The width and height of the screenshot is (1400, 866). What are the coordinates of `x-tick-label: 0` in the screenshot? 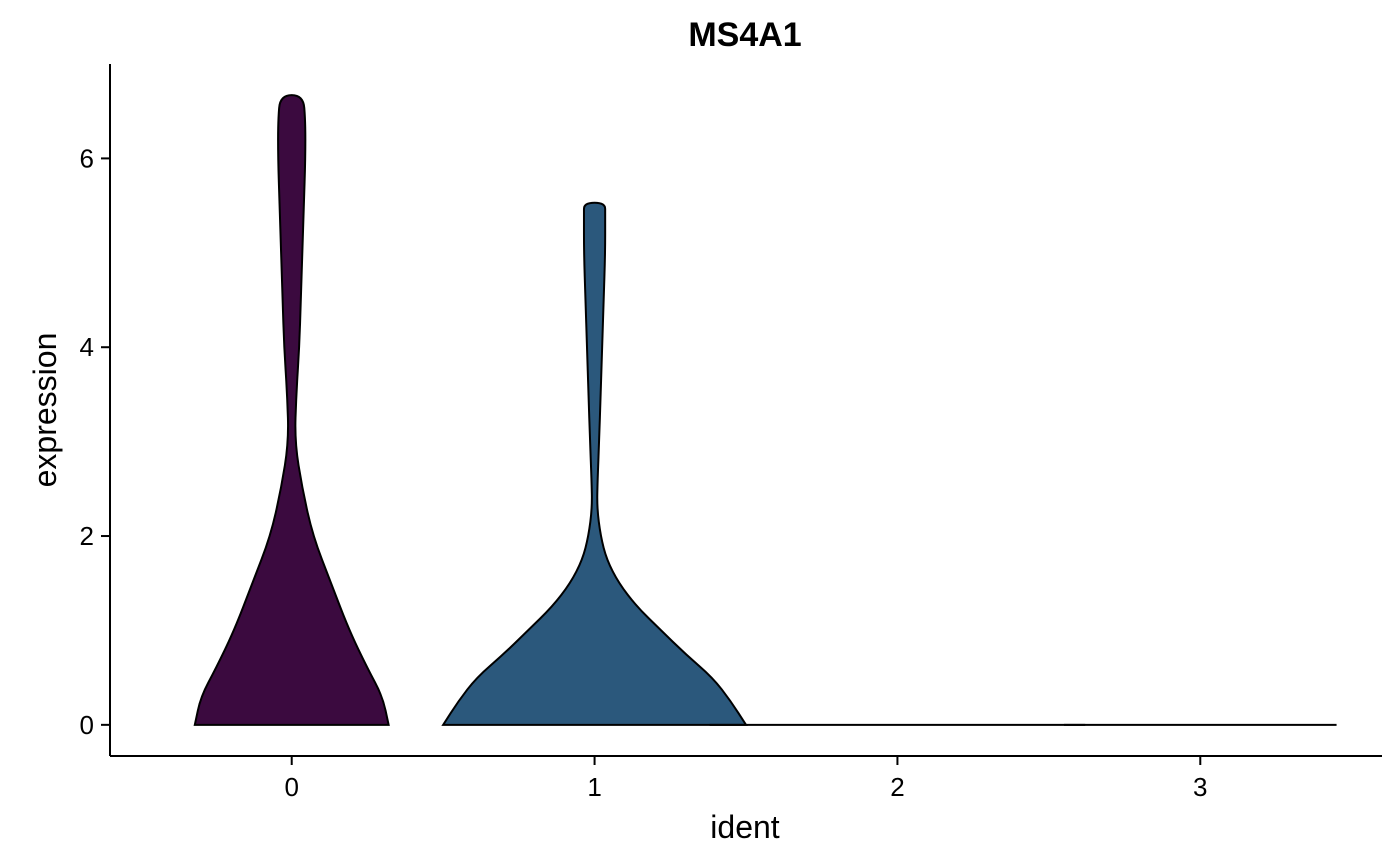 It's located at (291, 787).